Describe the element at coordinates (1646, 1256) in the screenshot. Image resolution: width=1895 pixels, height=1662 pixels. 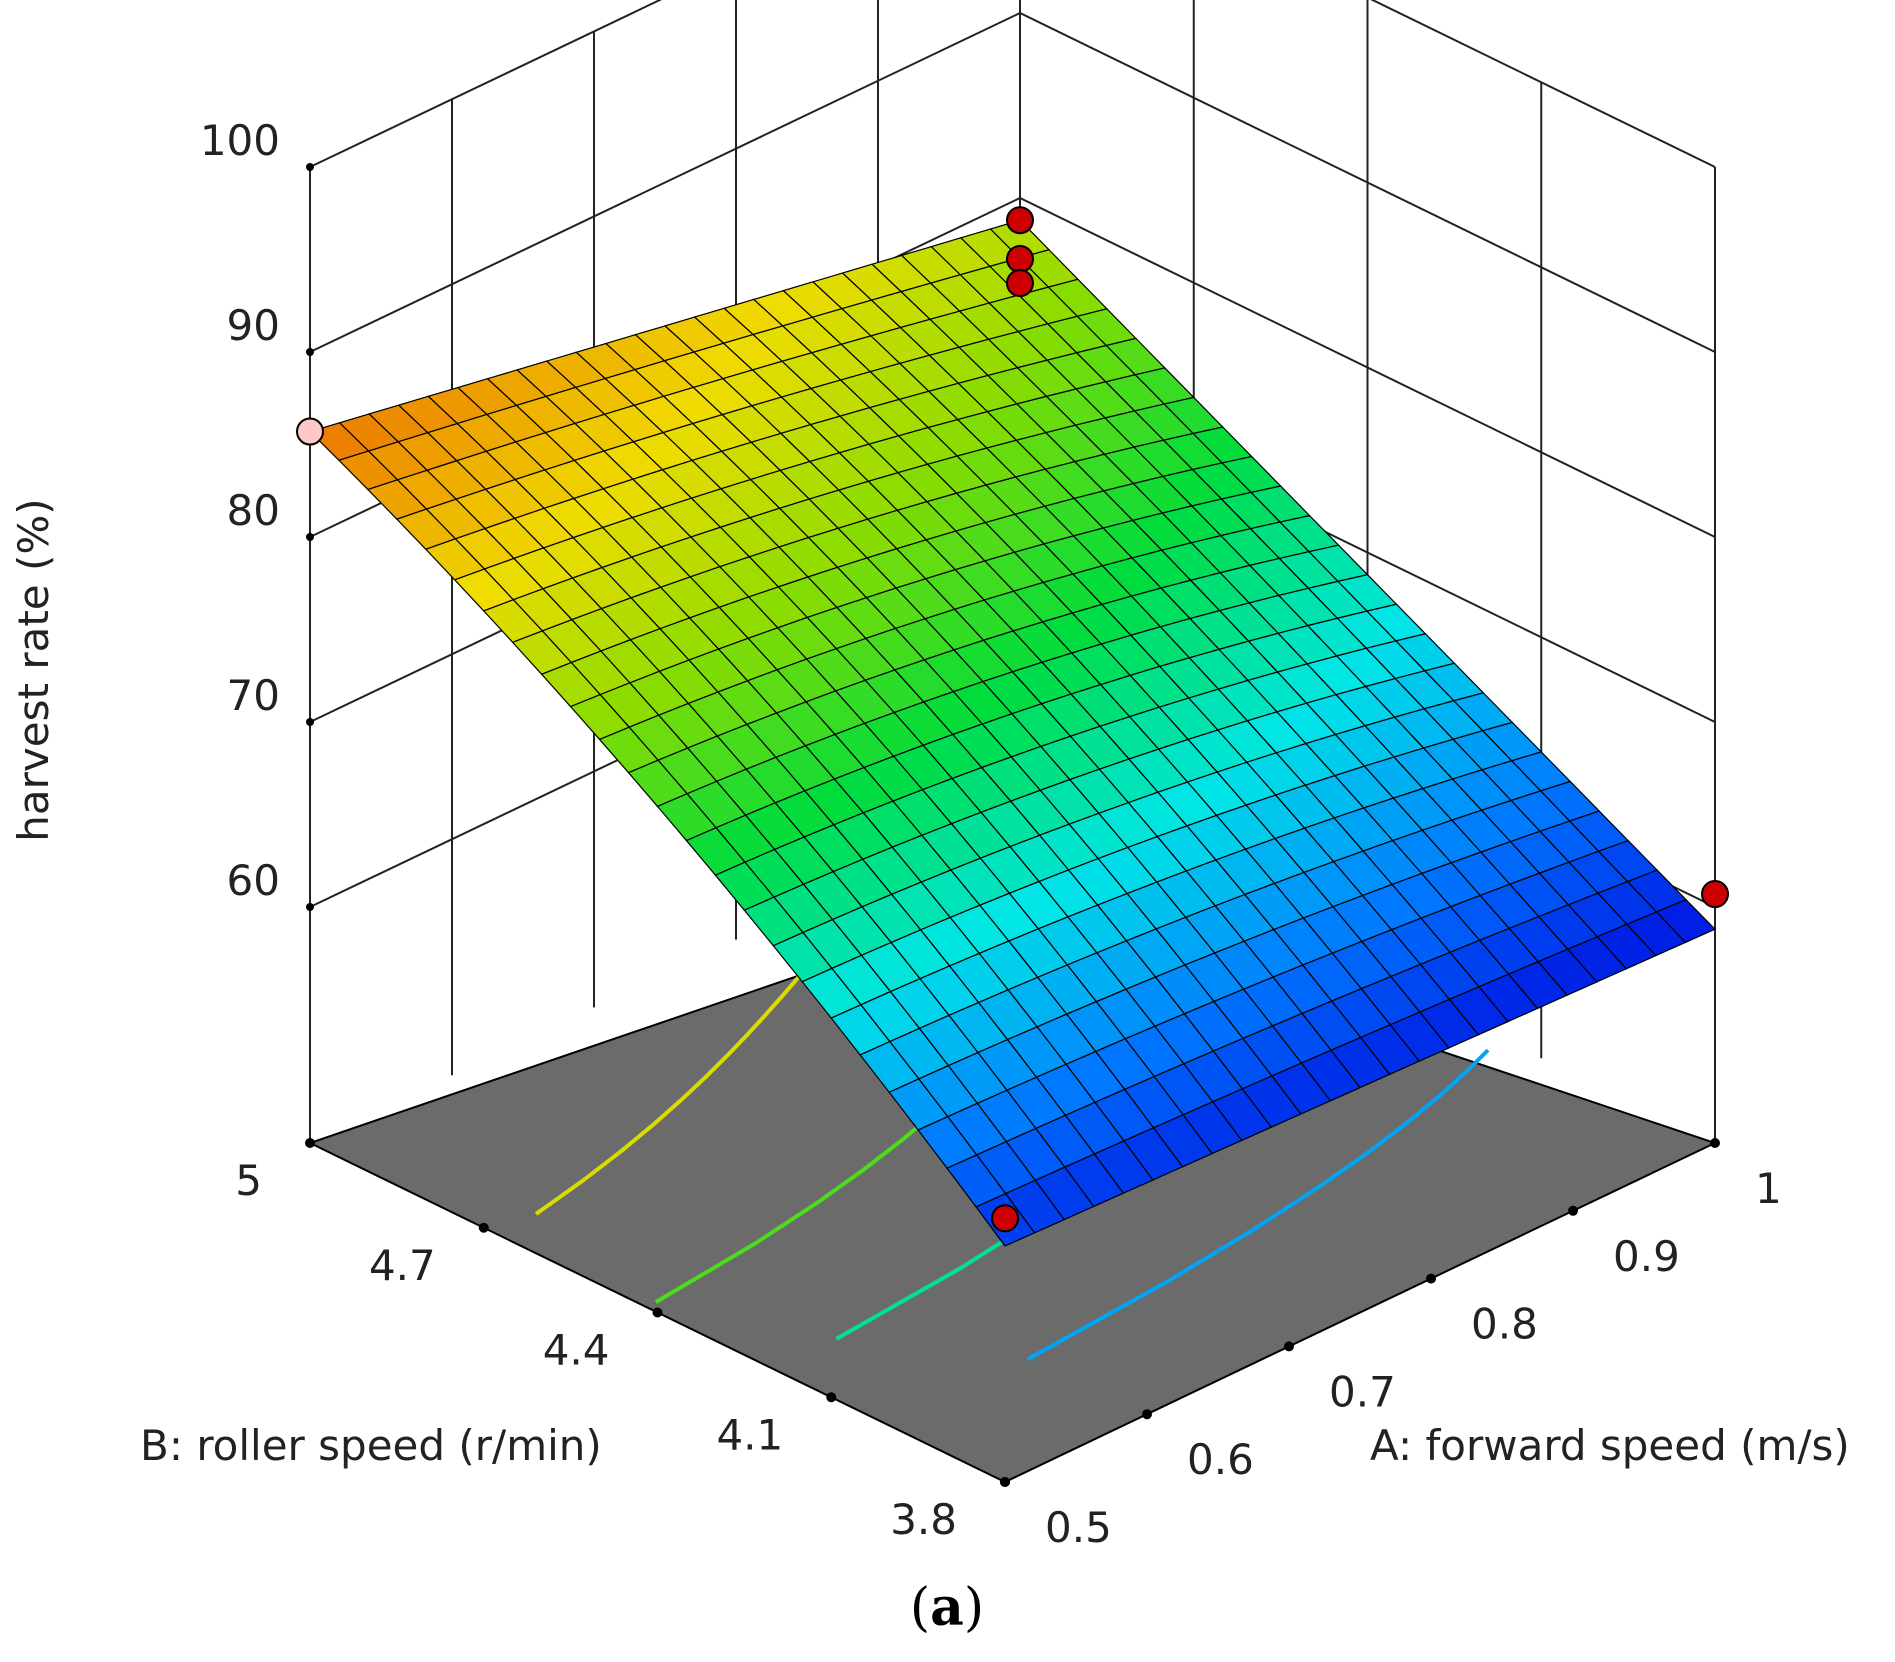
I see `x-tick-label: 0.9` at that location.